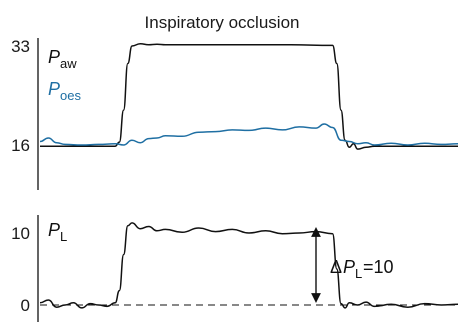 The height and width of the screenshot is (326, 458). What do you see at coordinates (20, 145) in the screenshot?
I see `y-tick-label: 16` at bounding box center [20, 145].